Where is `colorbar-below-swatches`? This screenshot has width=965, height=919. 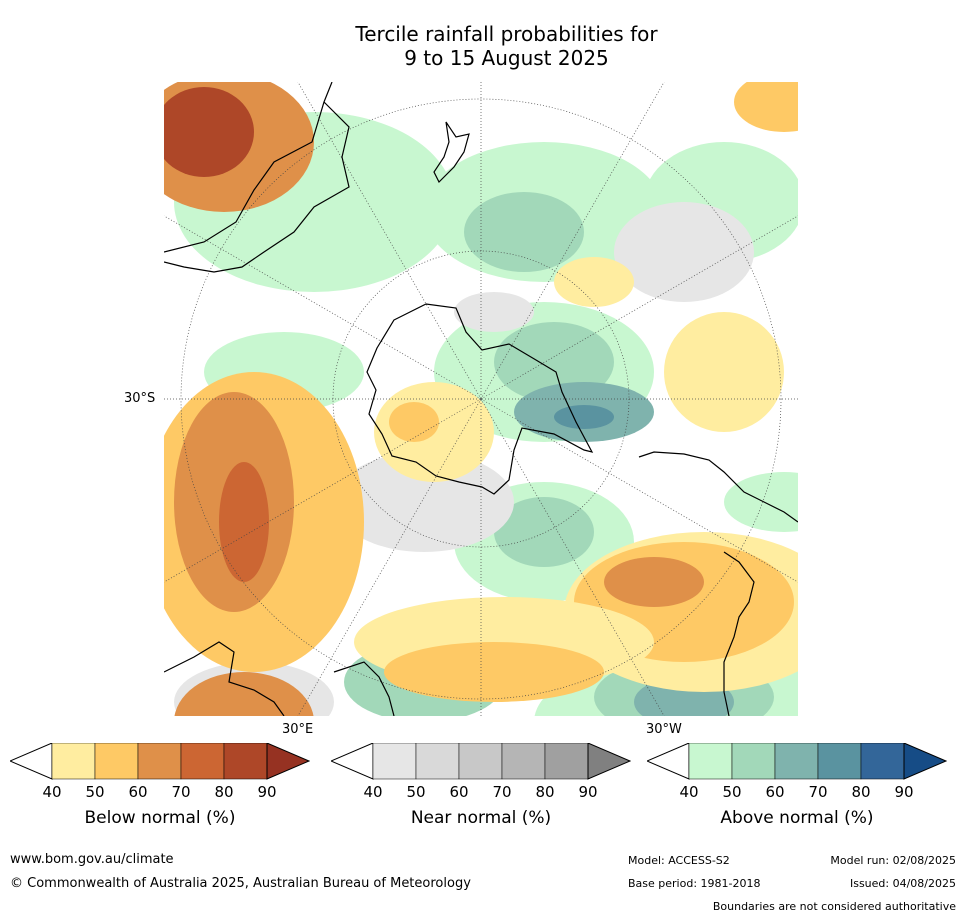
colorbar-below-swatches is located at coordinates (159, 761).